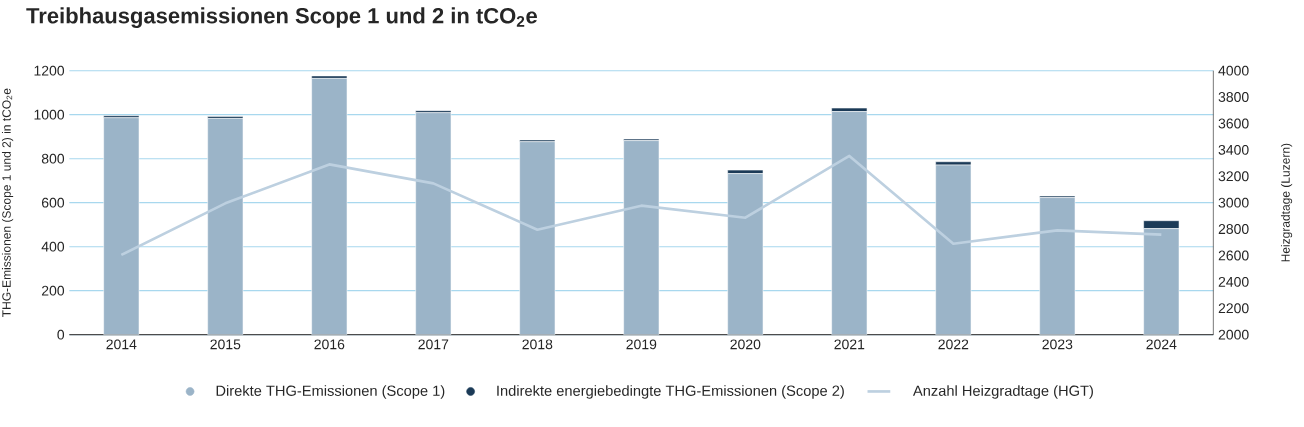  I want to click on x-tick-label: 2023, so click(1057, 344).